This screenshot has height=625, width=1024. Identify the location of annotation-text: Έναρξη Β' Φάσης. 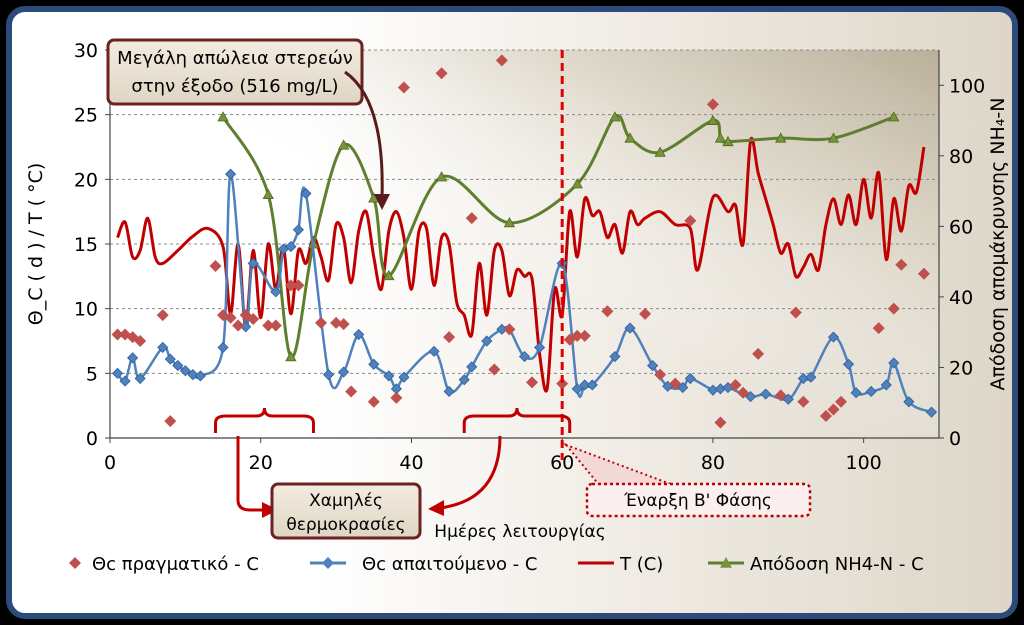
(697, 501).